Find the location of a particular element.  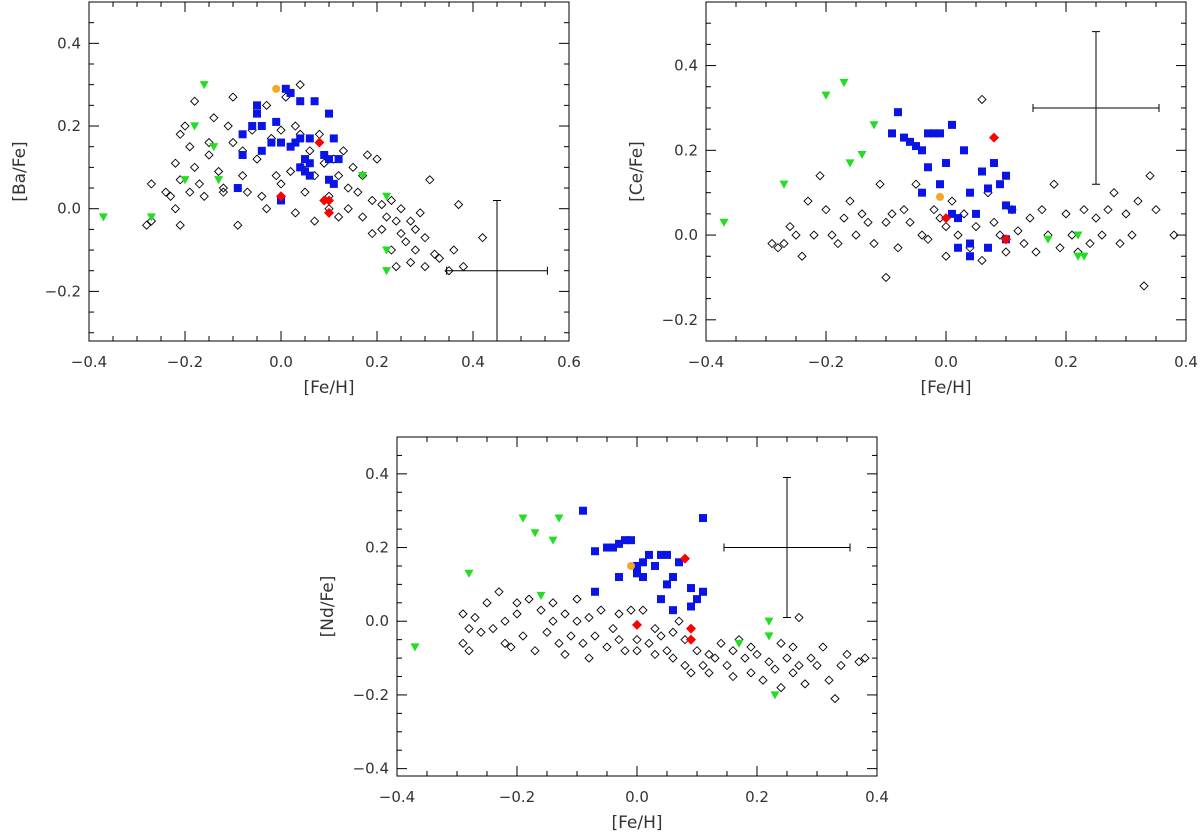

y-tick-label: 0.0 is located at coordinates (377, 621).